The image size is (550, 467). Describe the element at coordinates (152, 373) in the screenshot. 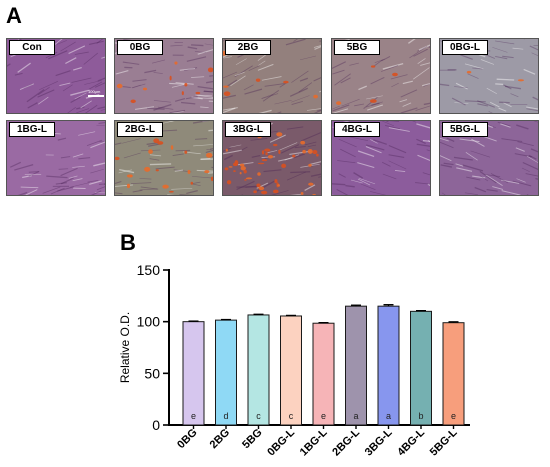

I see `y-tick-label: 50` at that location.